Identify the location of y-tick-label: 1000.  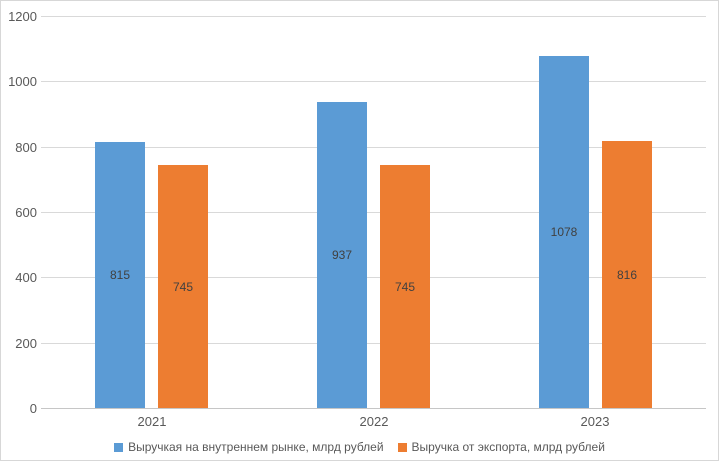
(22, 81).